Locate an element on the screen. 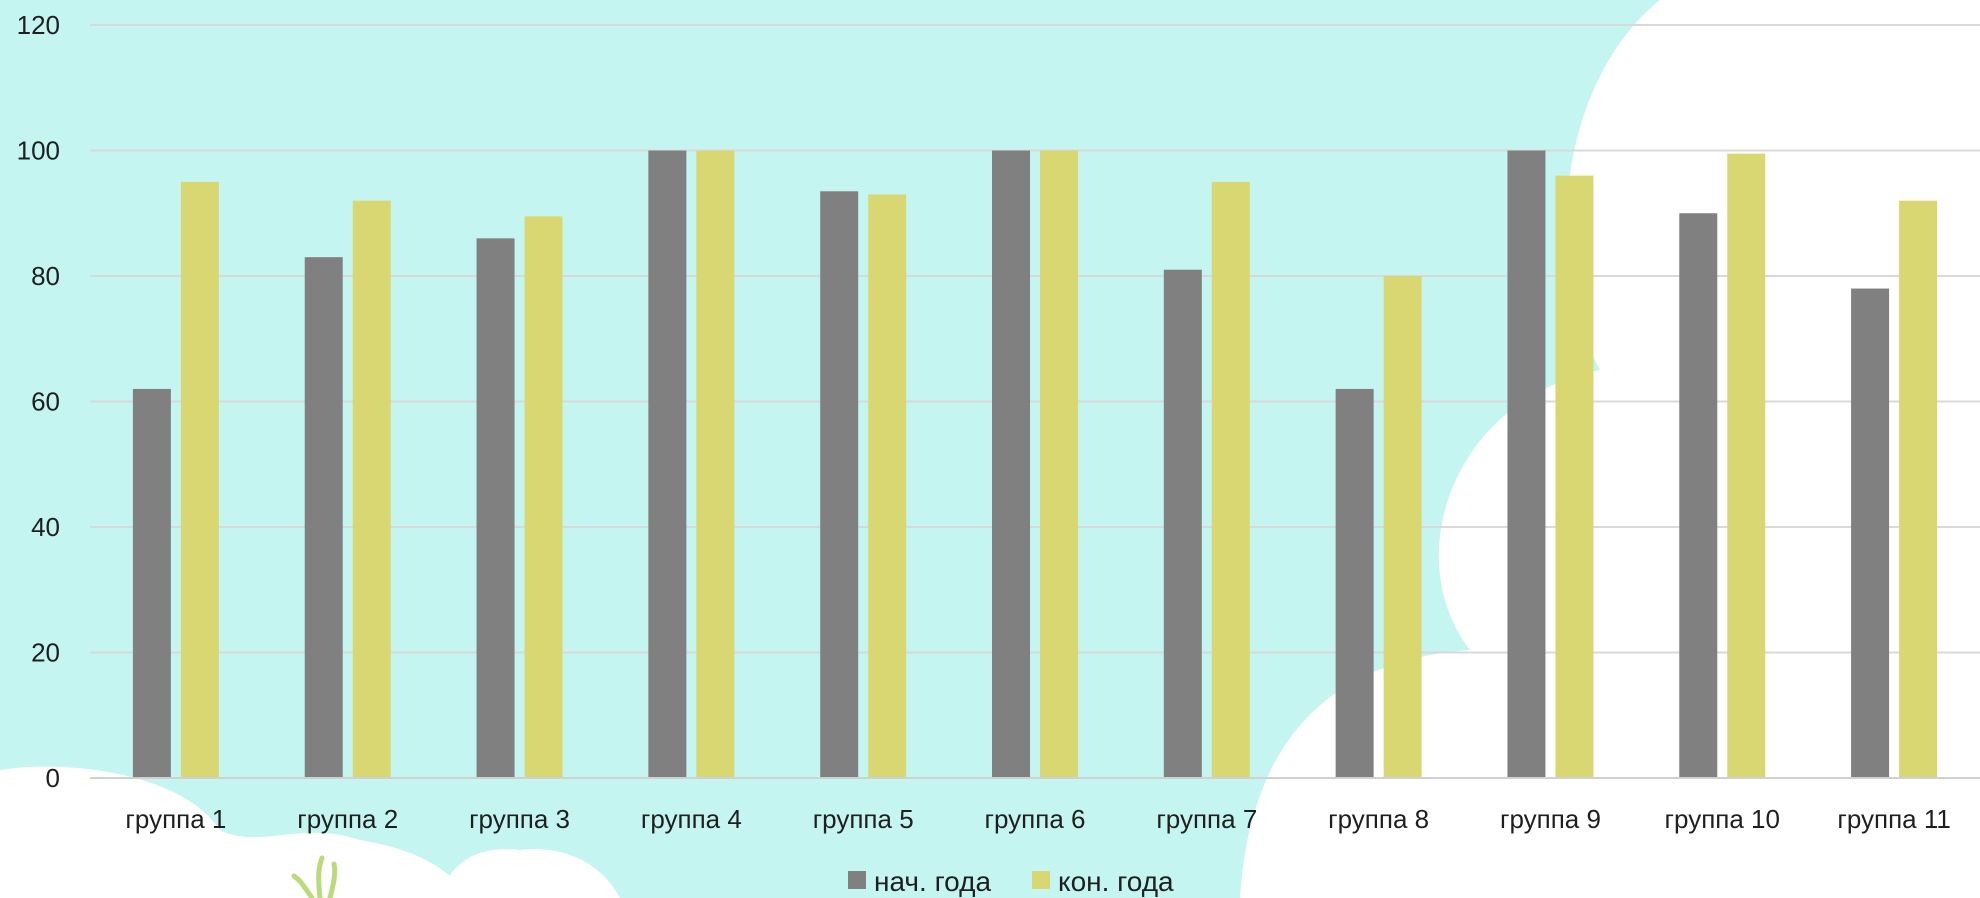  x-tick-label: группа 1 is located at coordinates (175, 819).